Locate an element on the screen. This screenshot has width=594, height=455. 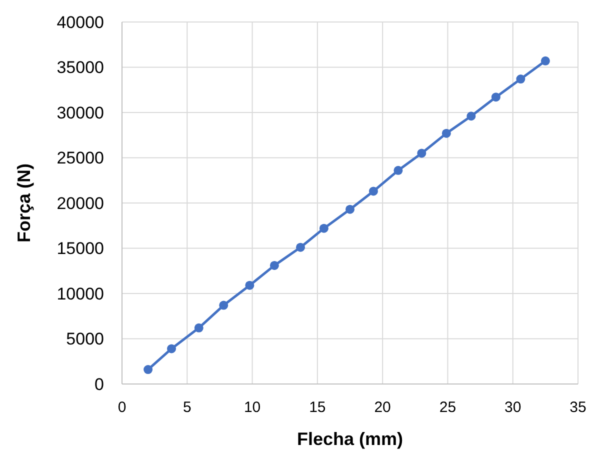
y-tick-label: 30000 is located at coordinates (80, 112).